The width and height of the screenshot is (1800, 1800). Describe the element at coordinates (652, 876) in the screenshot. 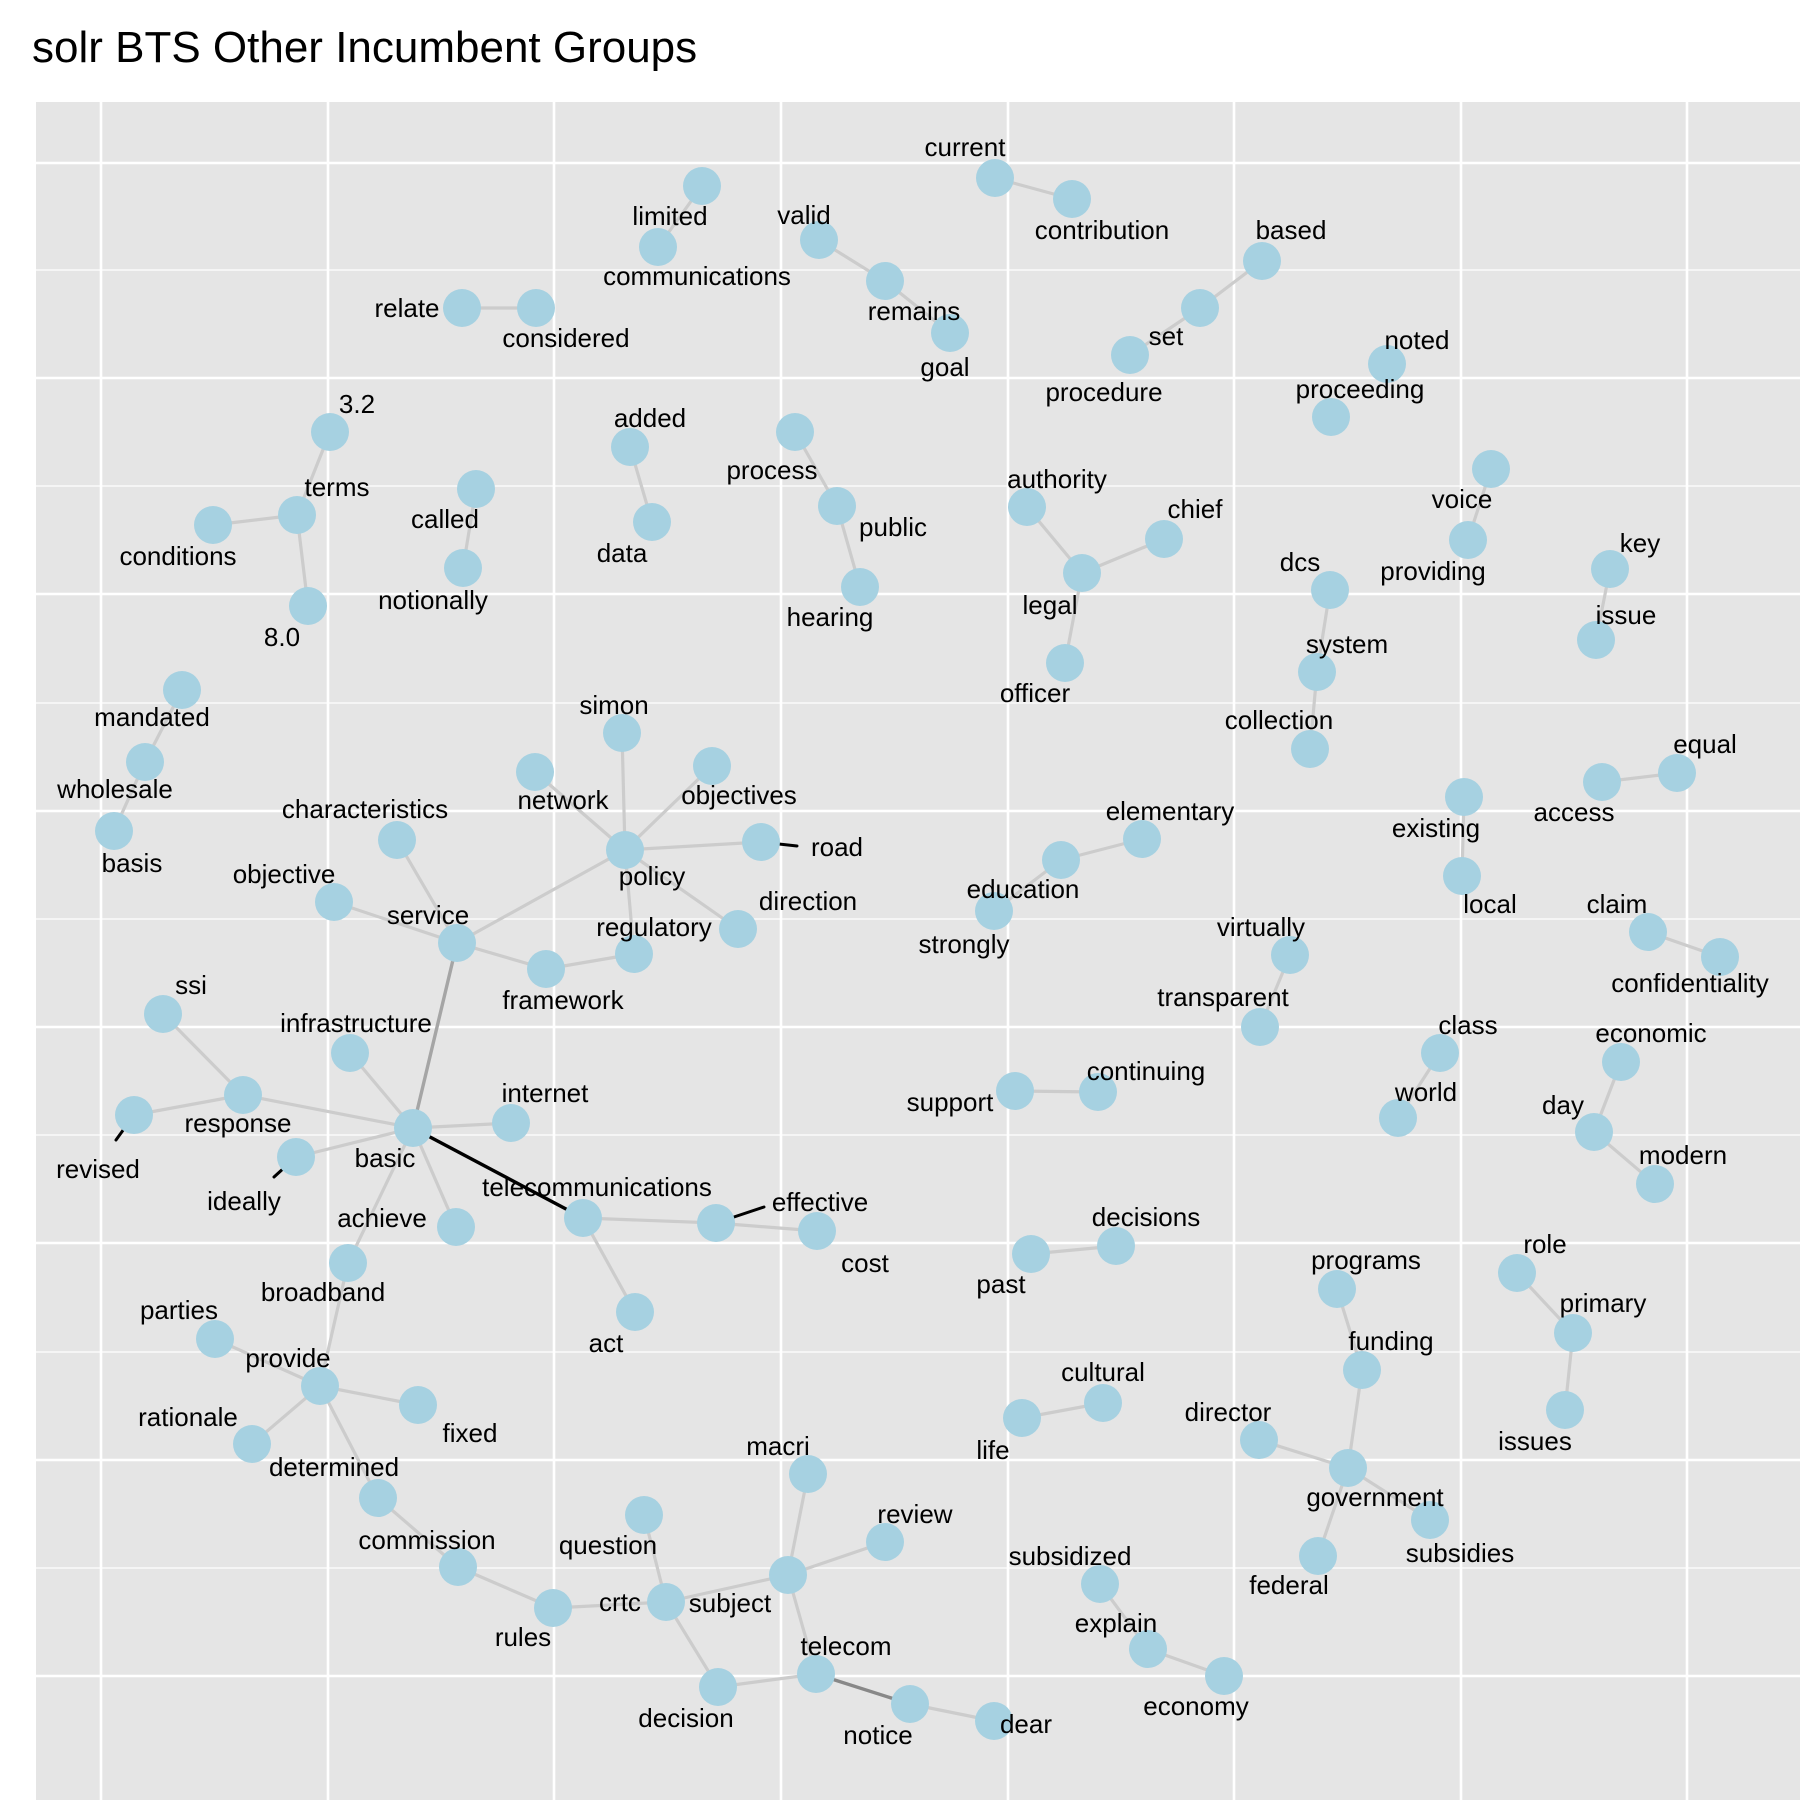

I see `node-label-policy: policy` at that location.